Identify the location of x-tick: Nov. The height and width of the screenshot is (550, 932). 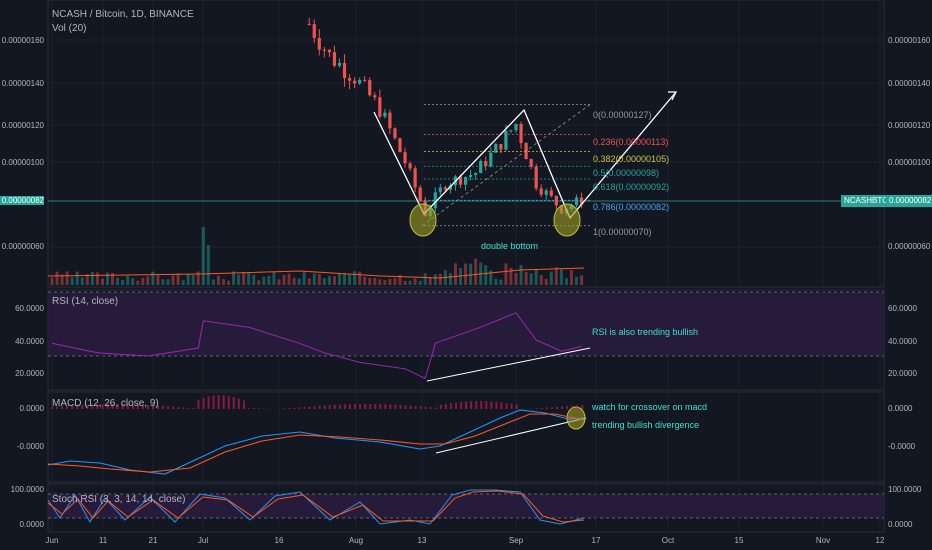
(823, 540).